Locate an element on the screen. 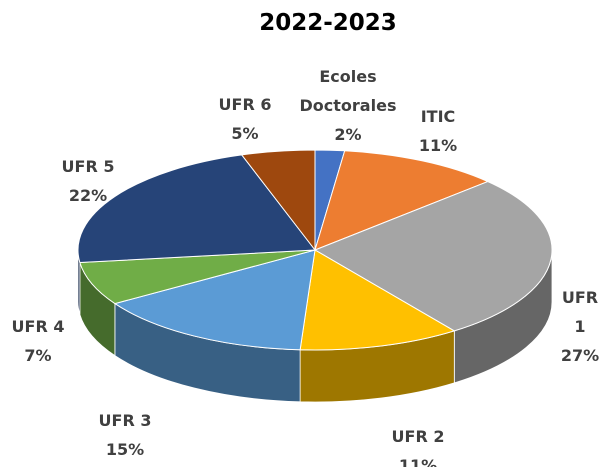 The height and width of the screenshot is (467, 611). value-label: 15% is located at coordinates (125, 449).